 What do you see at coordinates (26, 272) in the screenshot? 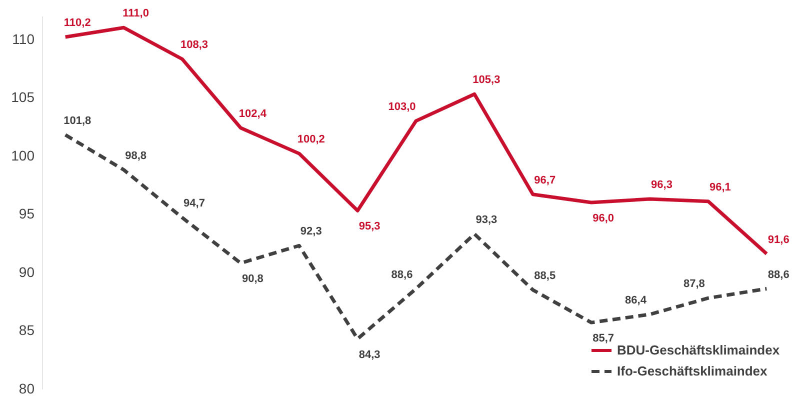
I see `y-tick-label: 90` at bounding box center [26, 272].